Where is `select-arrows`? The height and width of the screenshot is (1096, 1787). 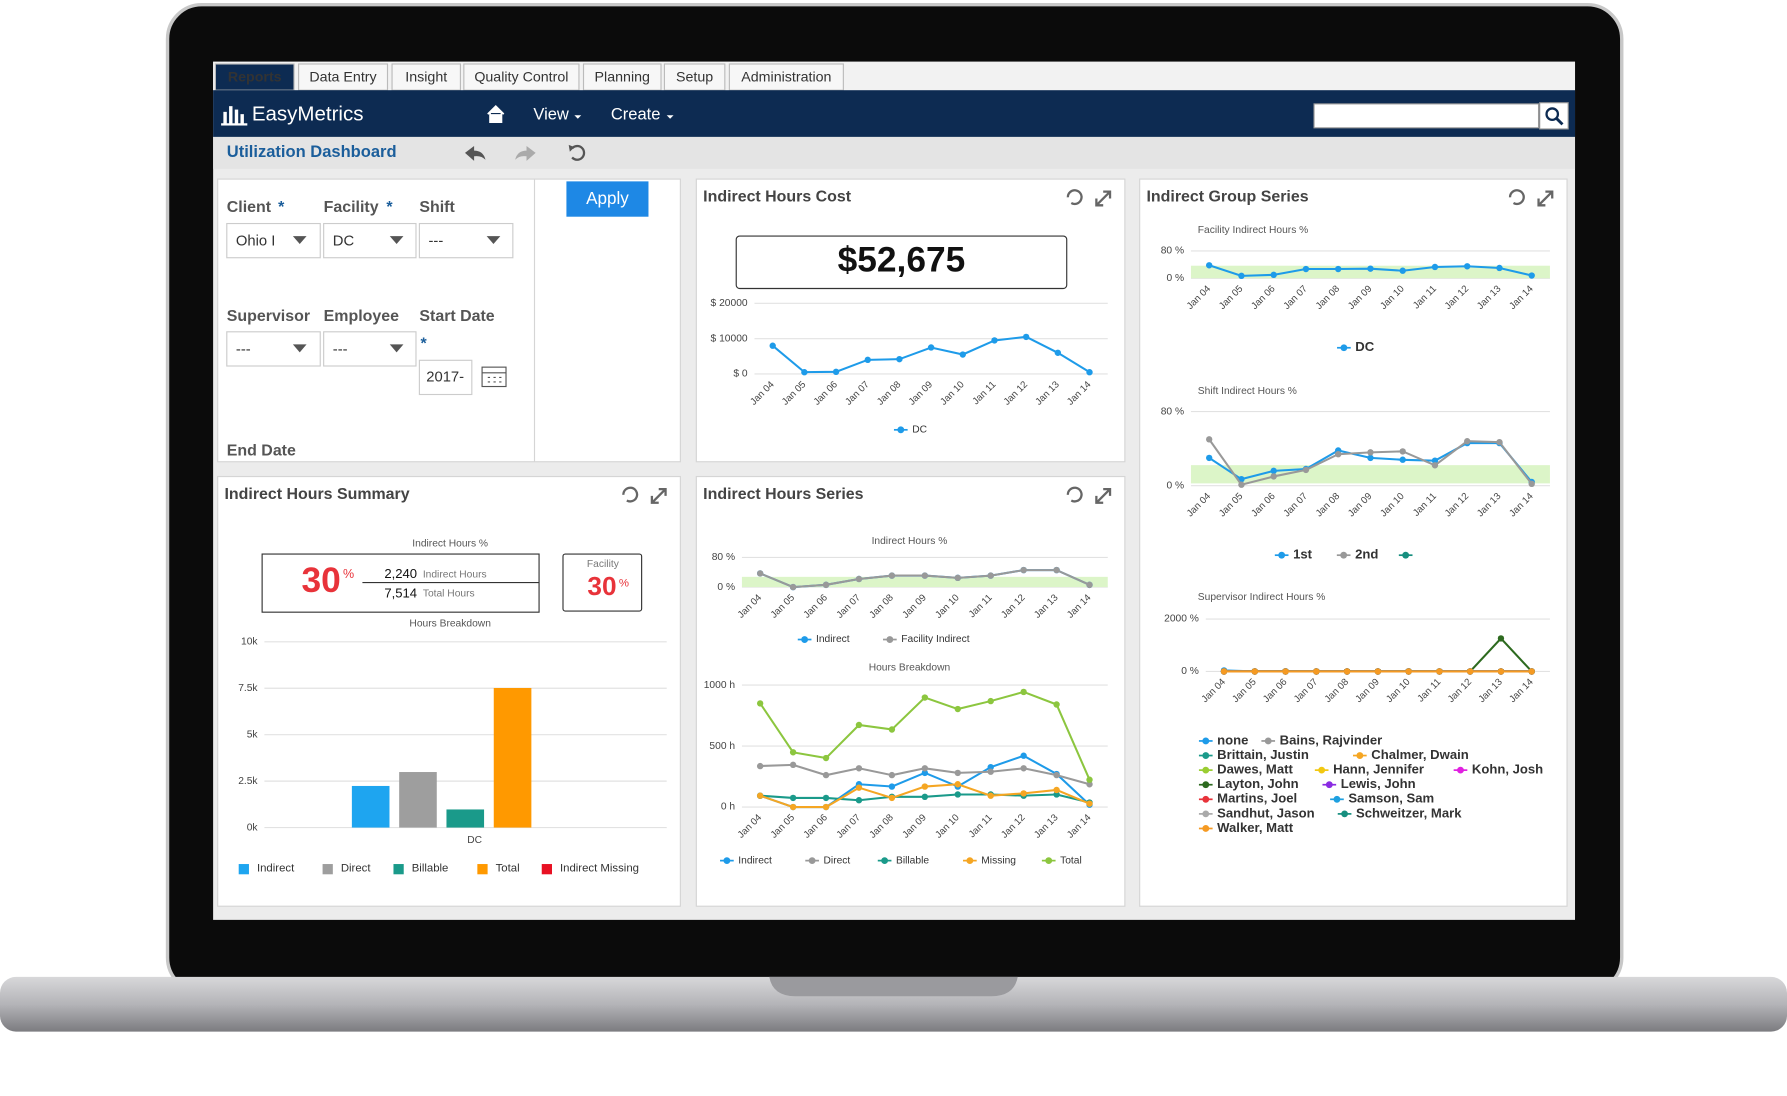
select-arrows is located at coordinates (396, 294).